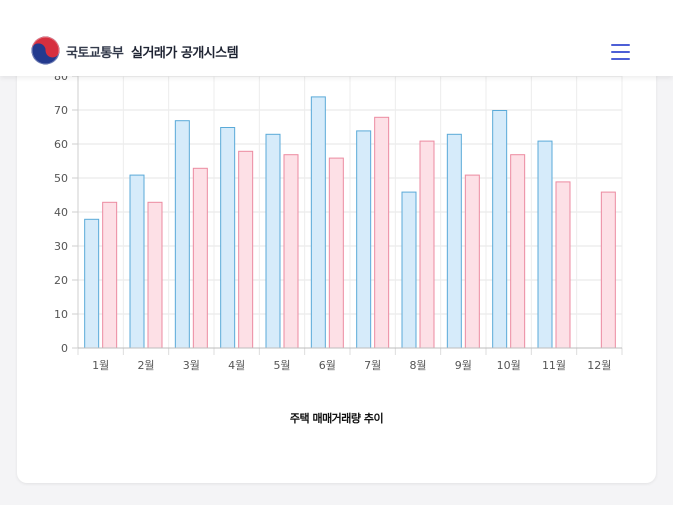 The height and width of the screenshot is (505, 673). I want to click on y-tick-label: 50, so click(61, 178).